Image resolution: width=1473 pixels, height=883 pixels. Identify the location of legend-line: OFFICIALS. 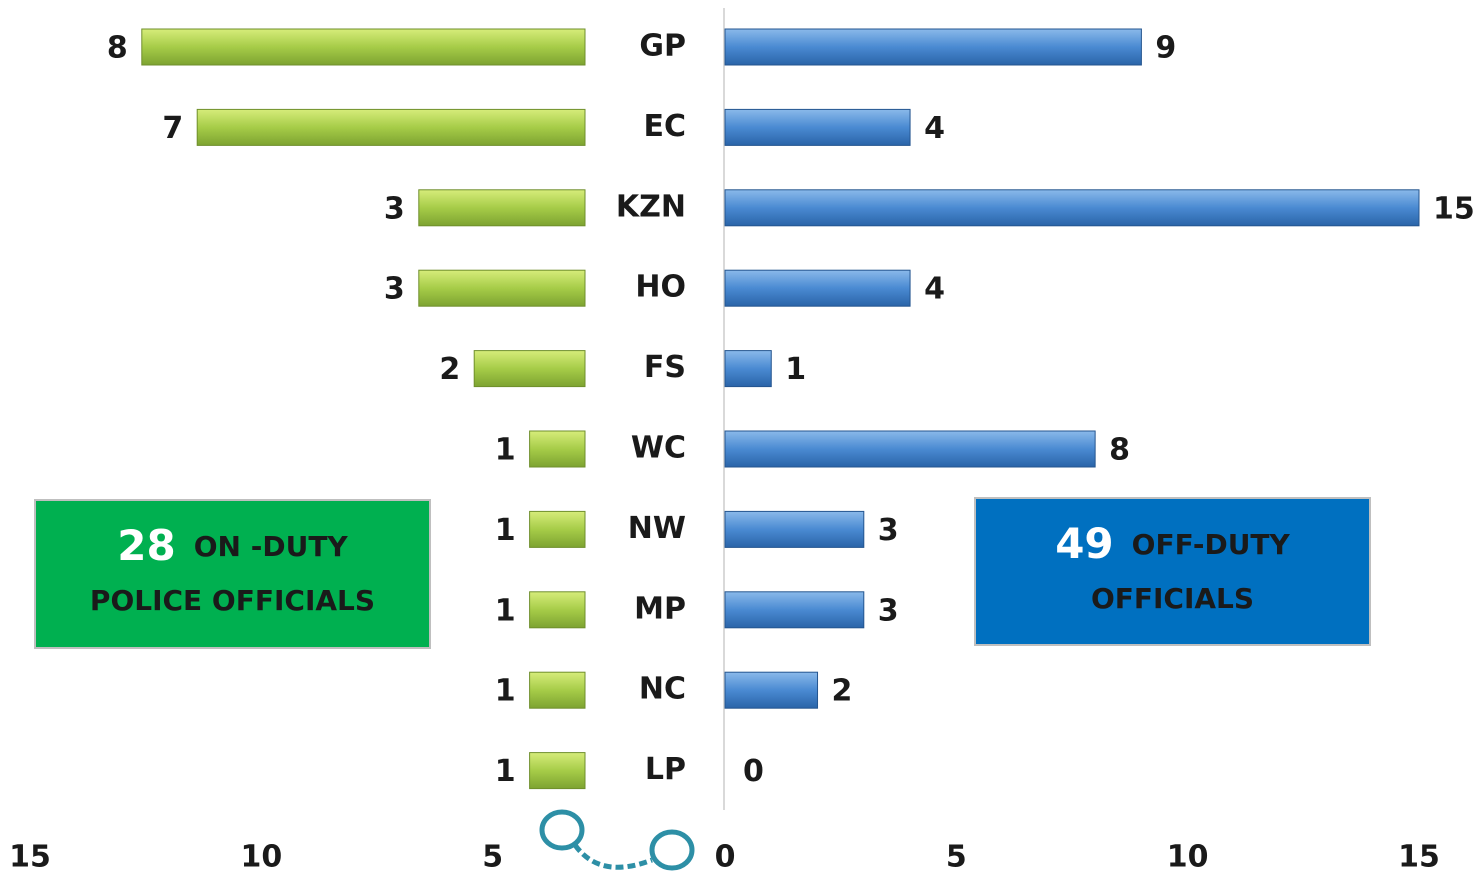
(1172, 598).